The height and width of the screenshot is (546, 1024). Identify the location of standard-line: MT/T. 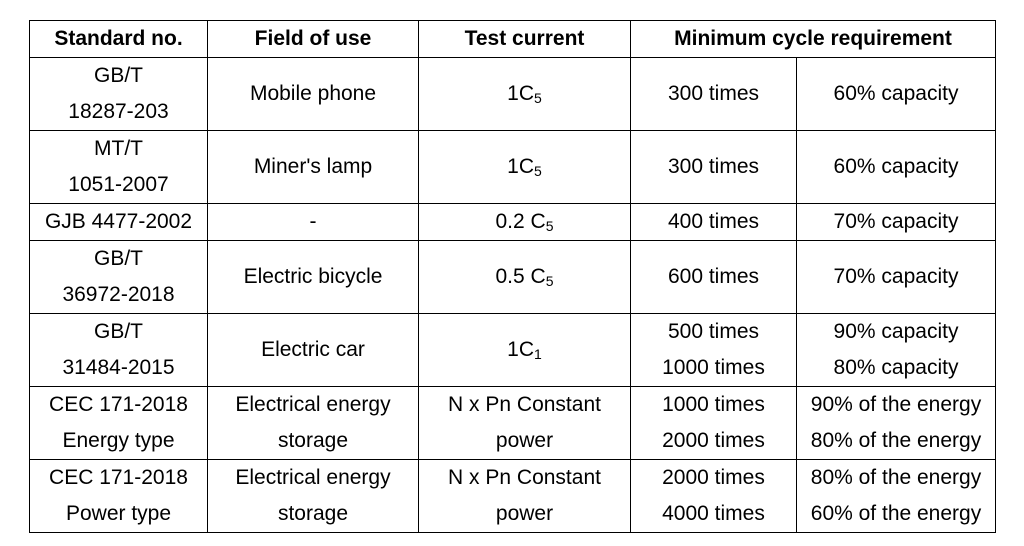
(118, 148).